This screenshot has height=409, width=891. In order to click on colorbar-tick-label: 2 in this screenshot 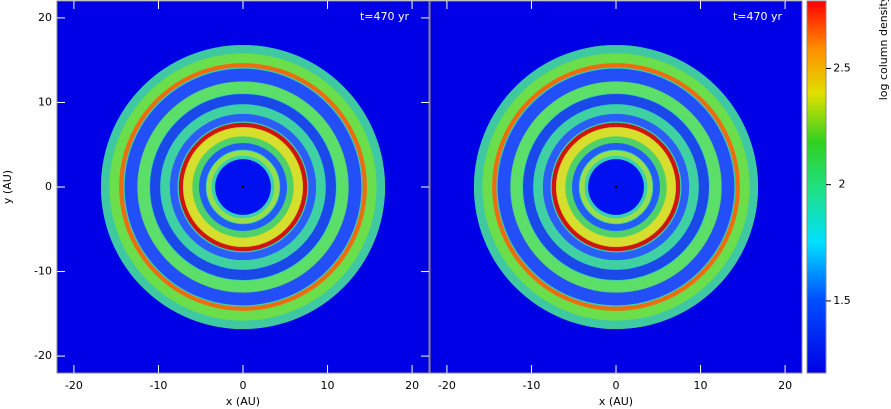, I will do `click(842, 184)`.